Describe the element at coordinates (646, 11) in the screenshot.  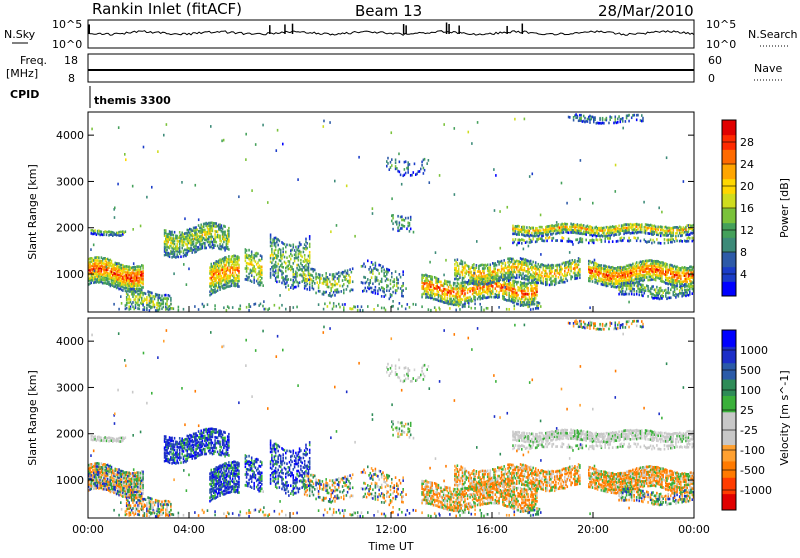
I see `date-label: 28/Mar/2010` at that location.